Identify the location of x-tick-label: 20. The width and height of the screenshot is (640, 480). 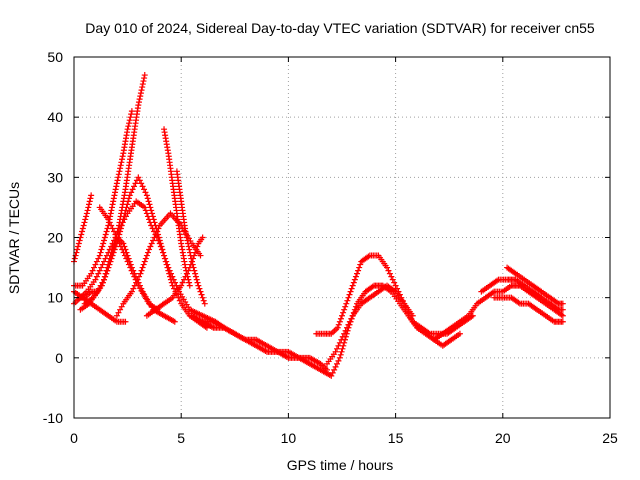
(503, 438).